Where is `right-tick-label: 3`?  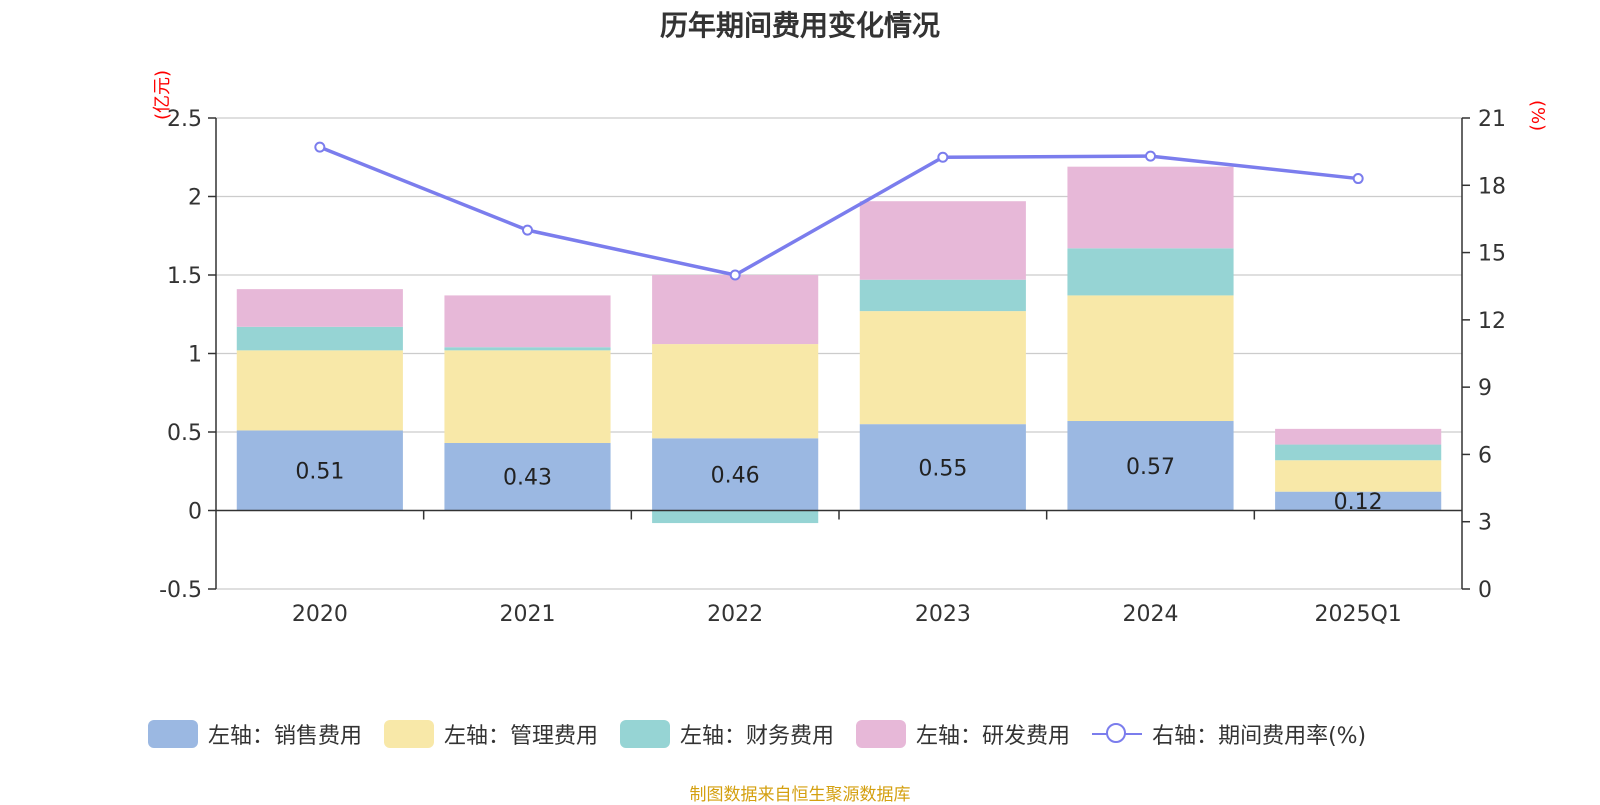 right-tick-label: 3 is located at coordinates (1485, 523).